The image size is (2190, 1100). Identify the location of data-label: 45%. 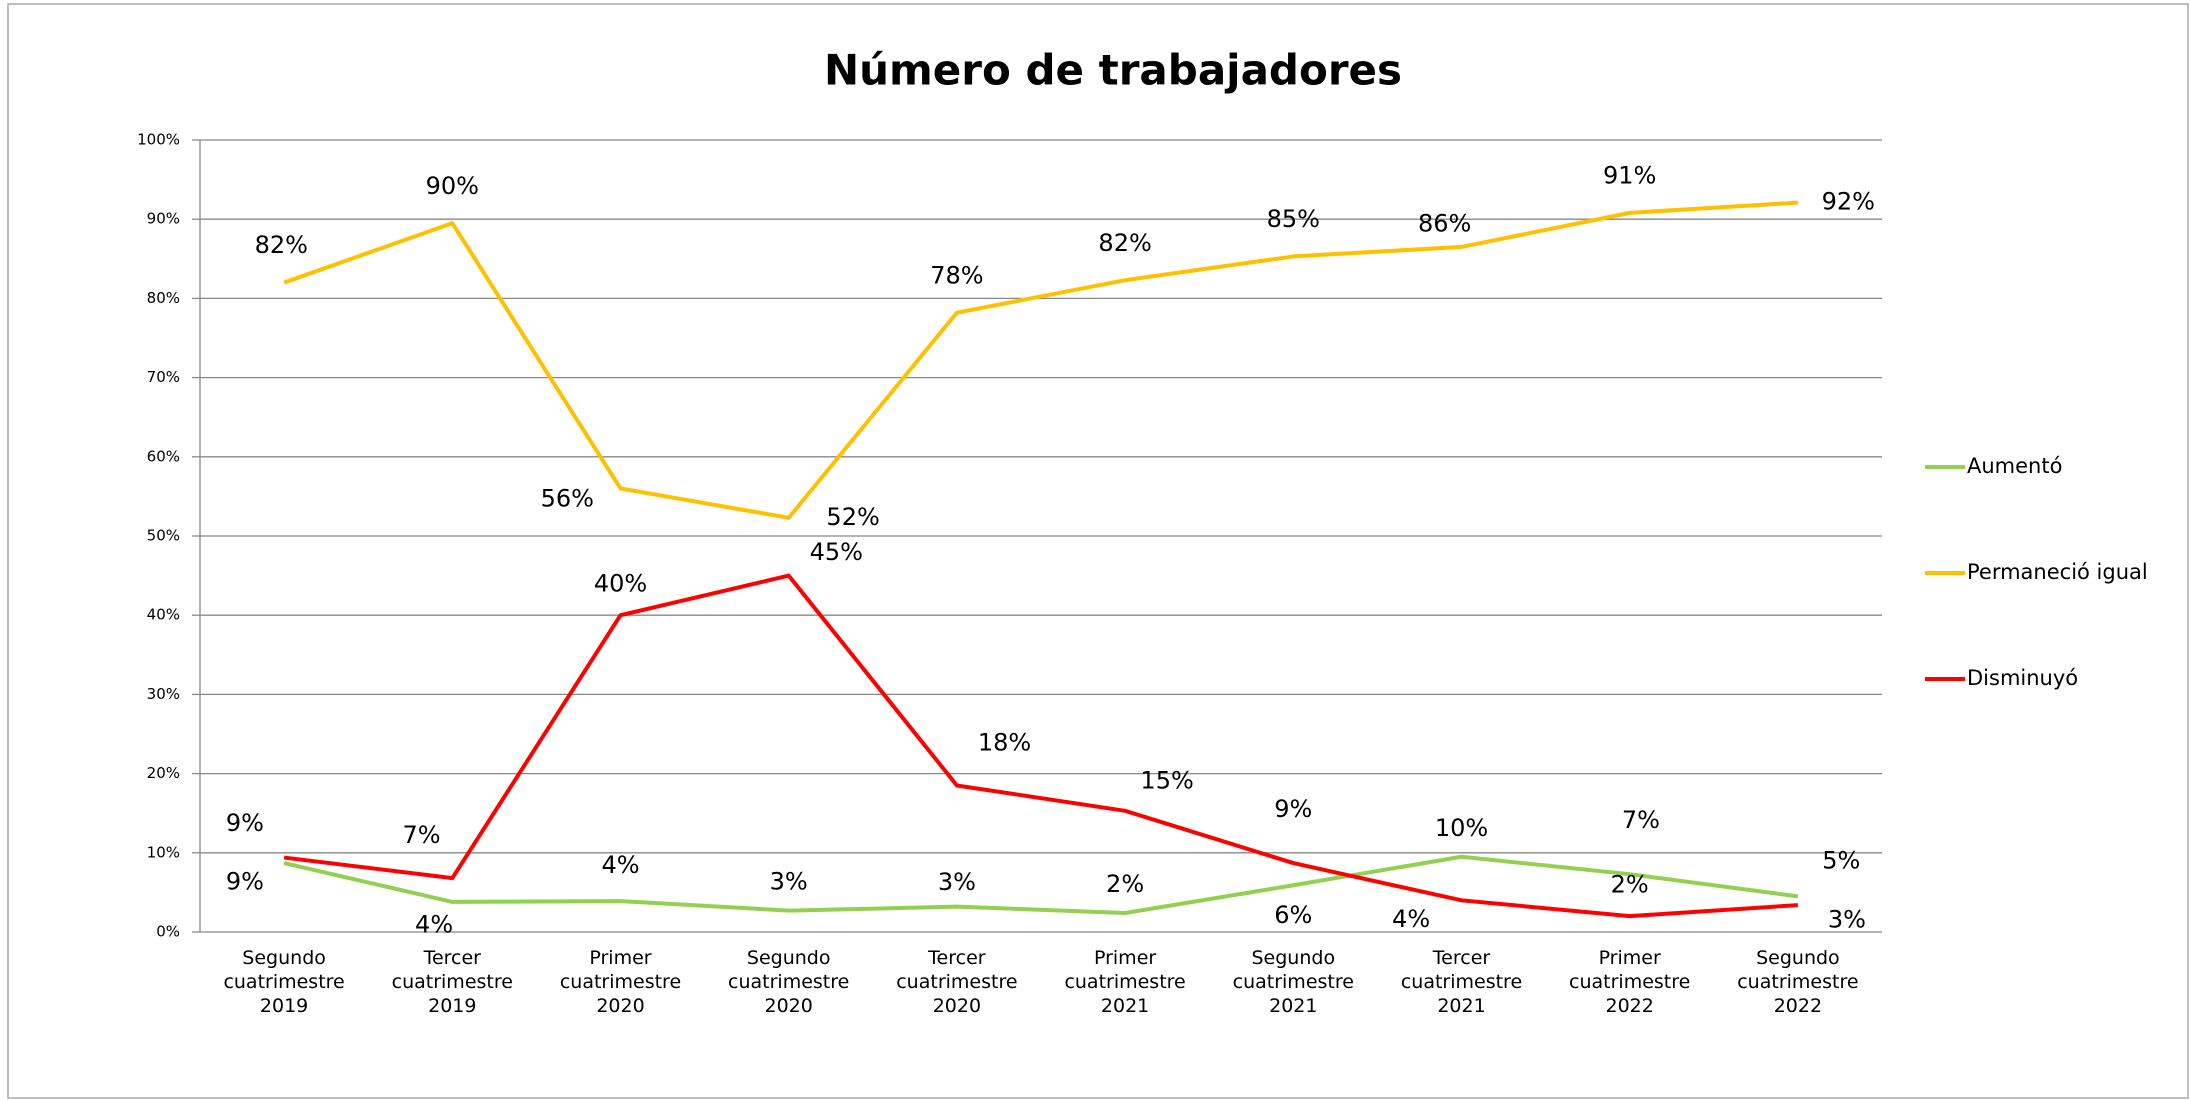
(836, 552).